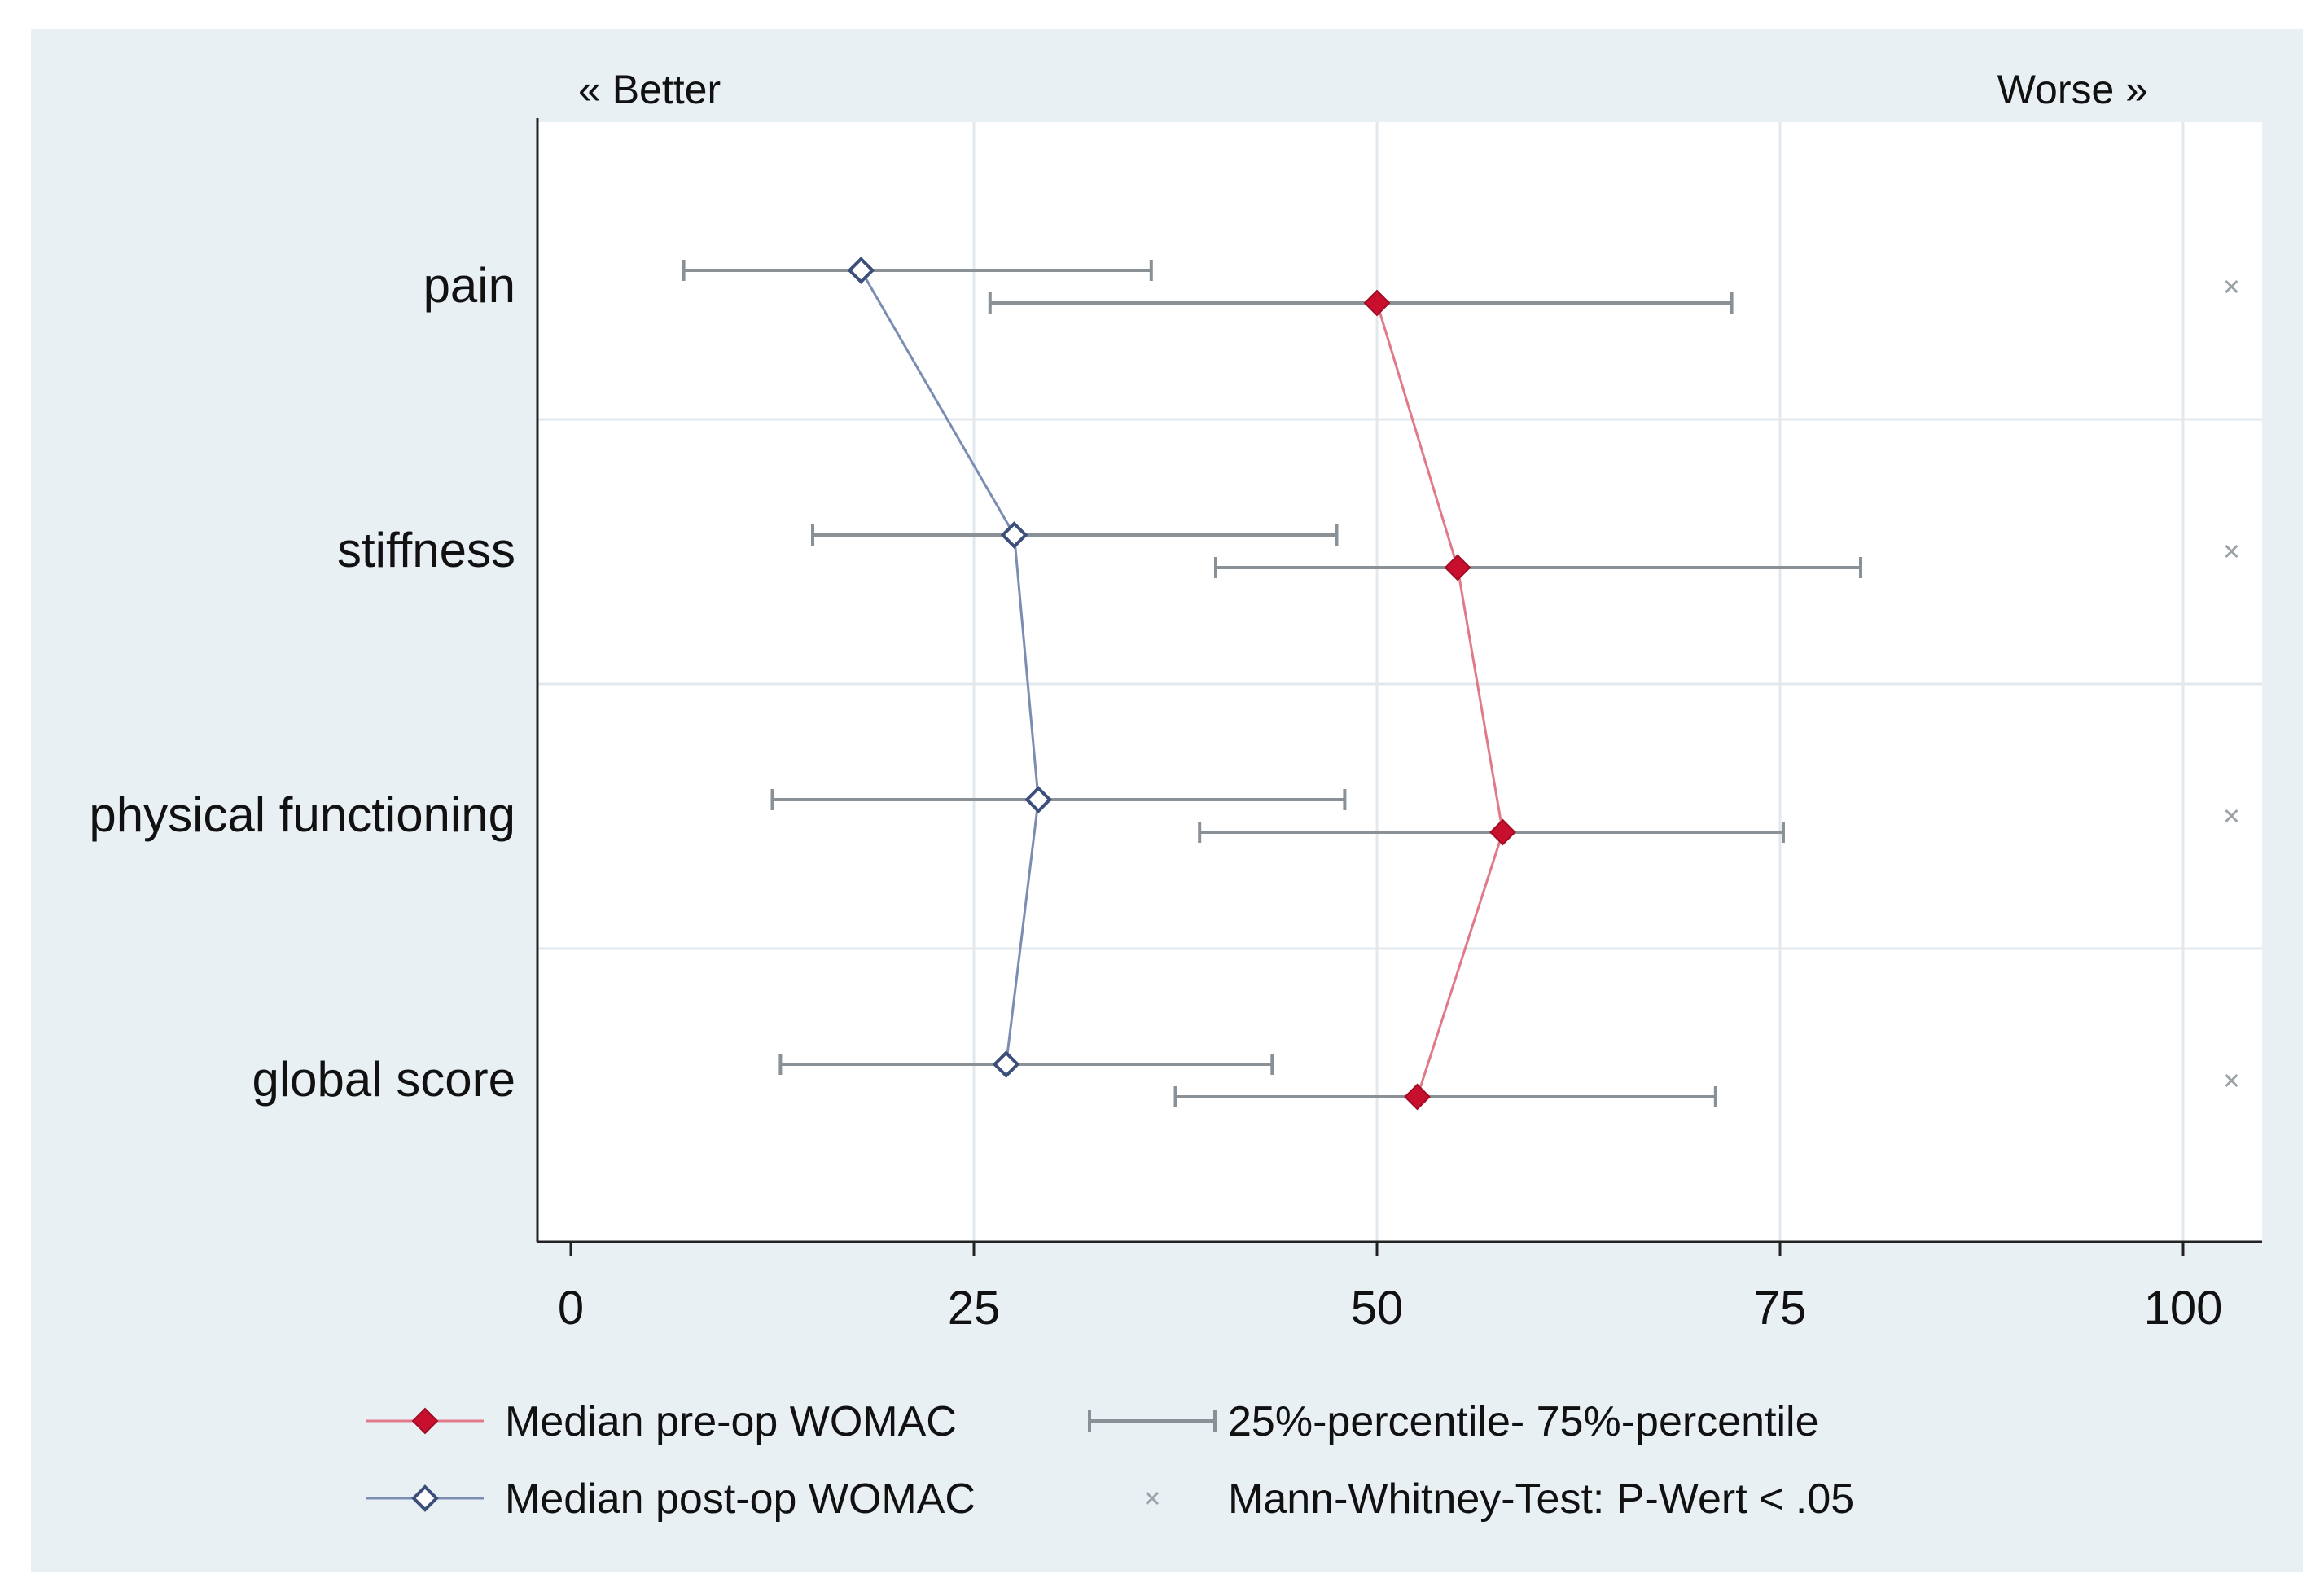 The height and width of the screenshot is (1596, 2324). I want to click on x-tick-label-50: 50, so click(1377, 1308).